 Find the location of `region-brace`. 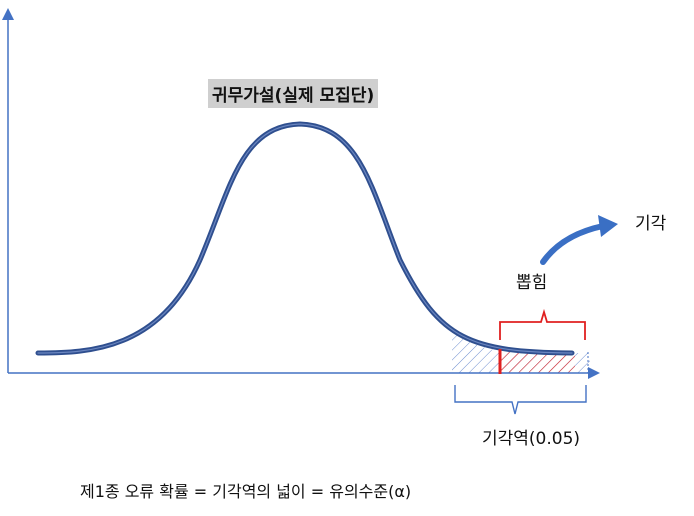

region-brace is located at coordinates (520, 400).